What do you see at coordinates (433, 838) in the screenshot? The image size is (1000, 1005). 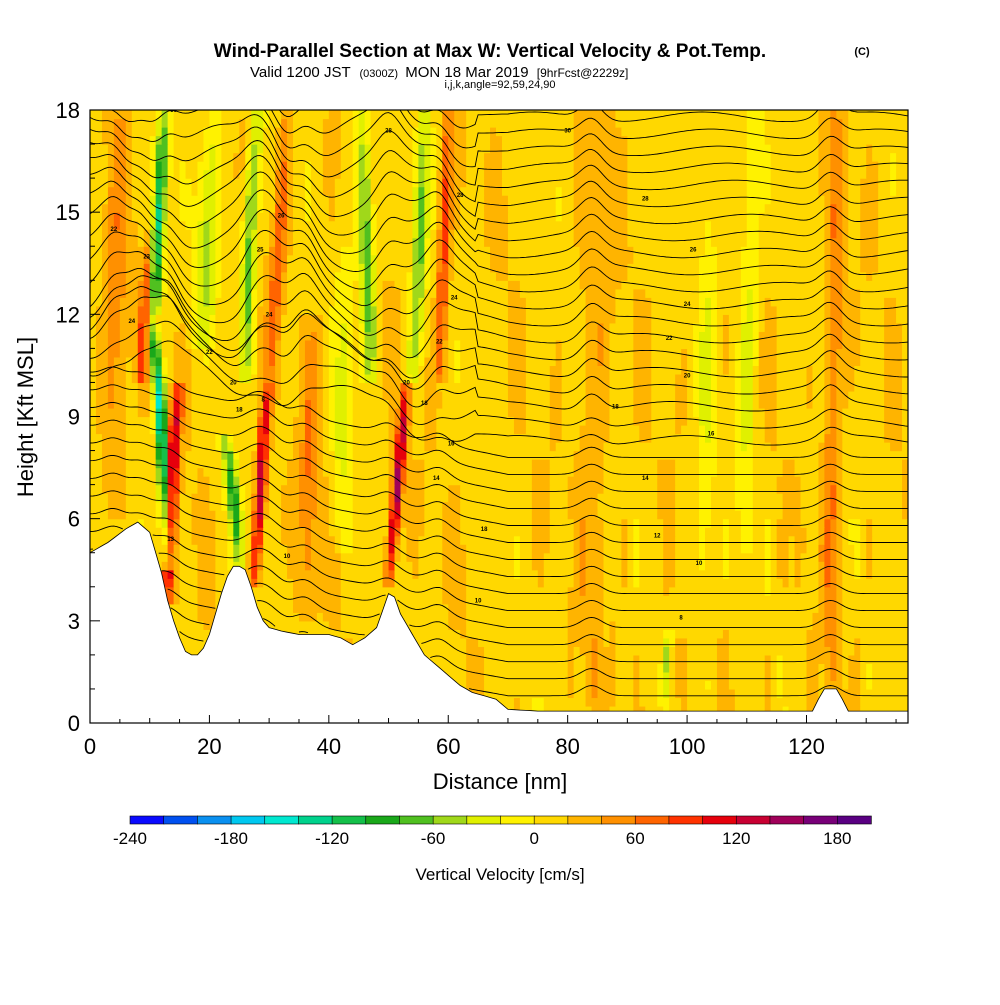 I see `colorbar-tick-label: -60` at bounding box center [433, 838].